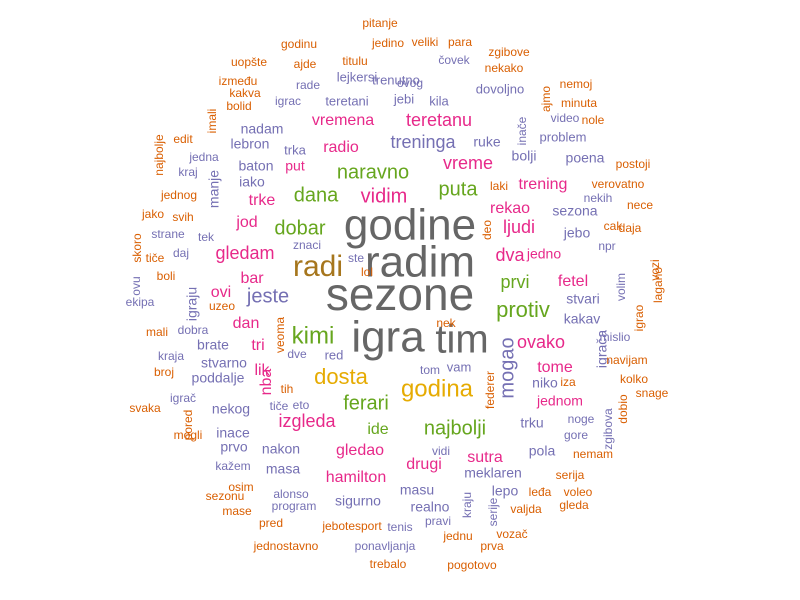 Image resolution: width=800 pixels, height=600 pixels. What do you see at coordinates (237, 511) in the screenshot?
I see `cloud-word: mase` at bounding box center [237, 511].